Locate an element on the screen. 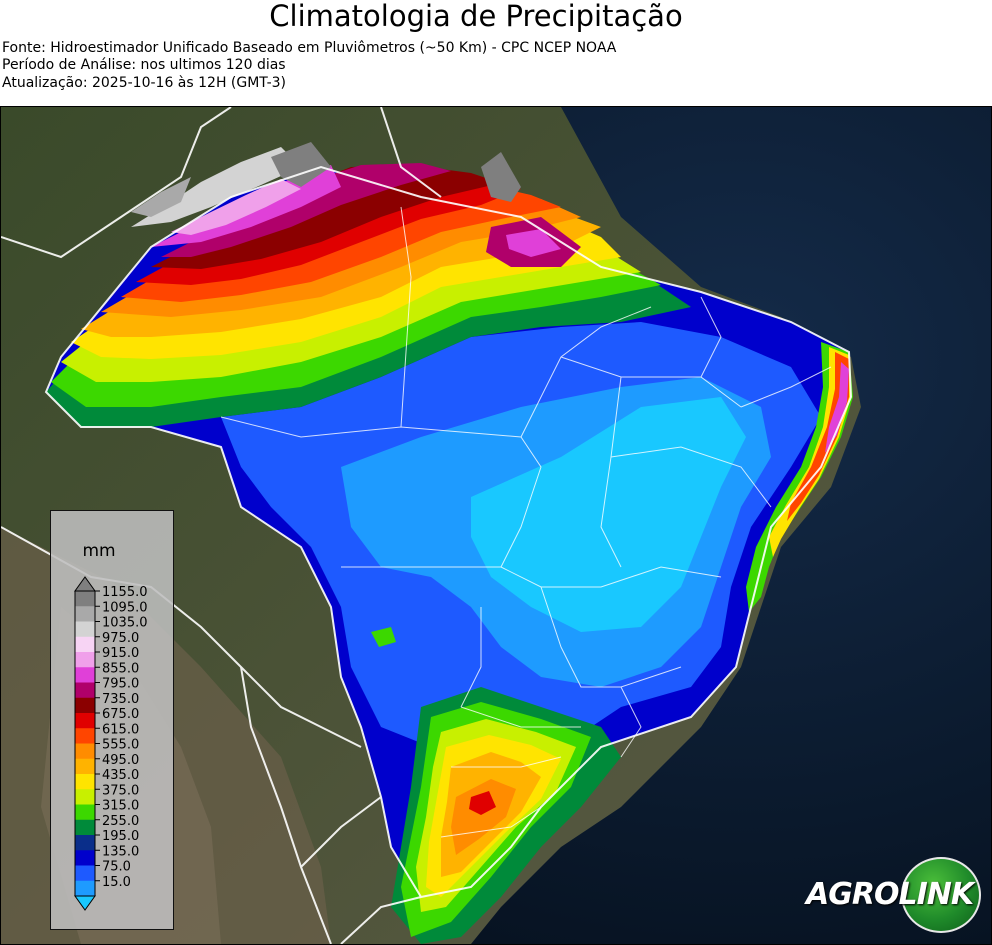 The width and height of the screenshot is (992, 945). legend-colorbar-frame is located at coordinates (85, 743).